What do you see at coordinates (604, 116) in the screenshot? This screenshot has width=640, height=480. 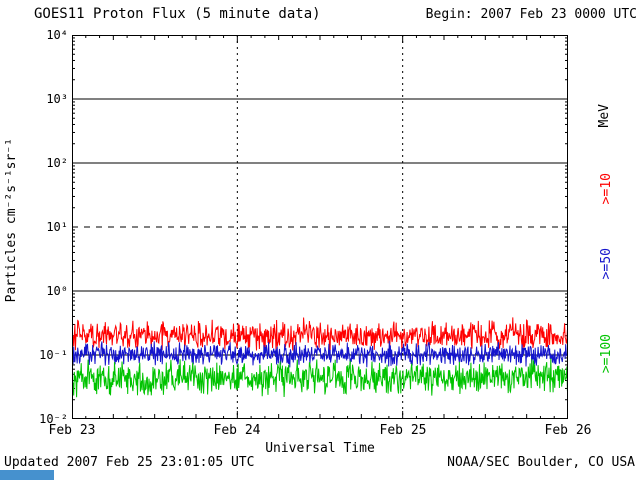 I see `right-axis-unit-label: MeV` at bounding box center [604, 116].